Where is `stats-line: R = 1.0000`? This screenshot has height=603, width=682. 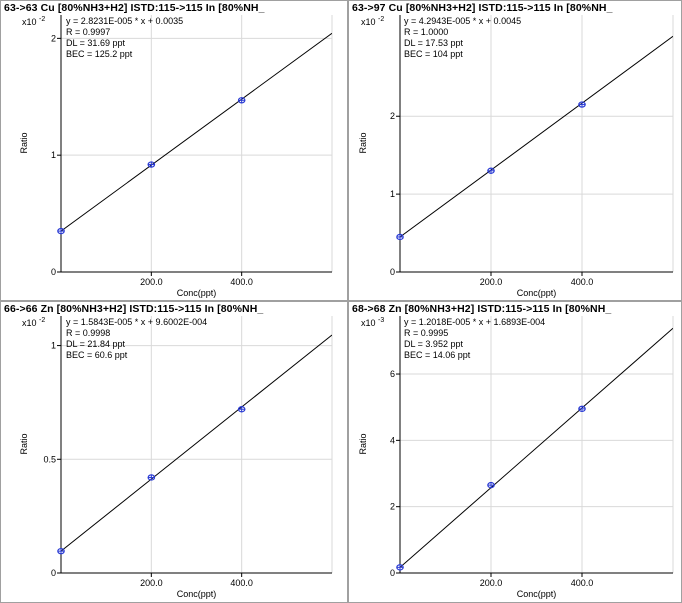
stats-line: R = 1.0000 is located at coordinates (426, 32).